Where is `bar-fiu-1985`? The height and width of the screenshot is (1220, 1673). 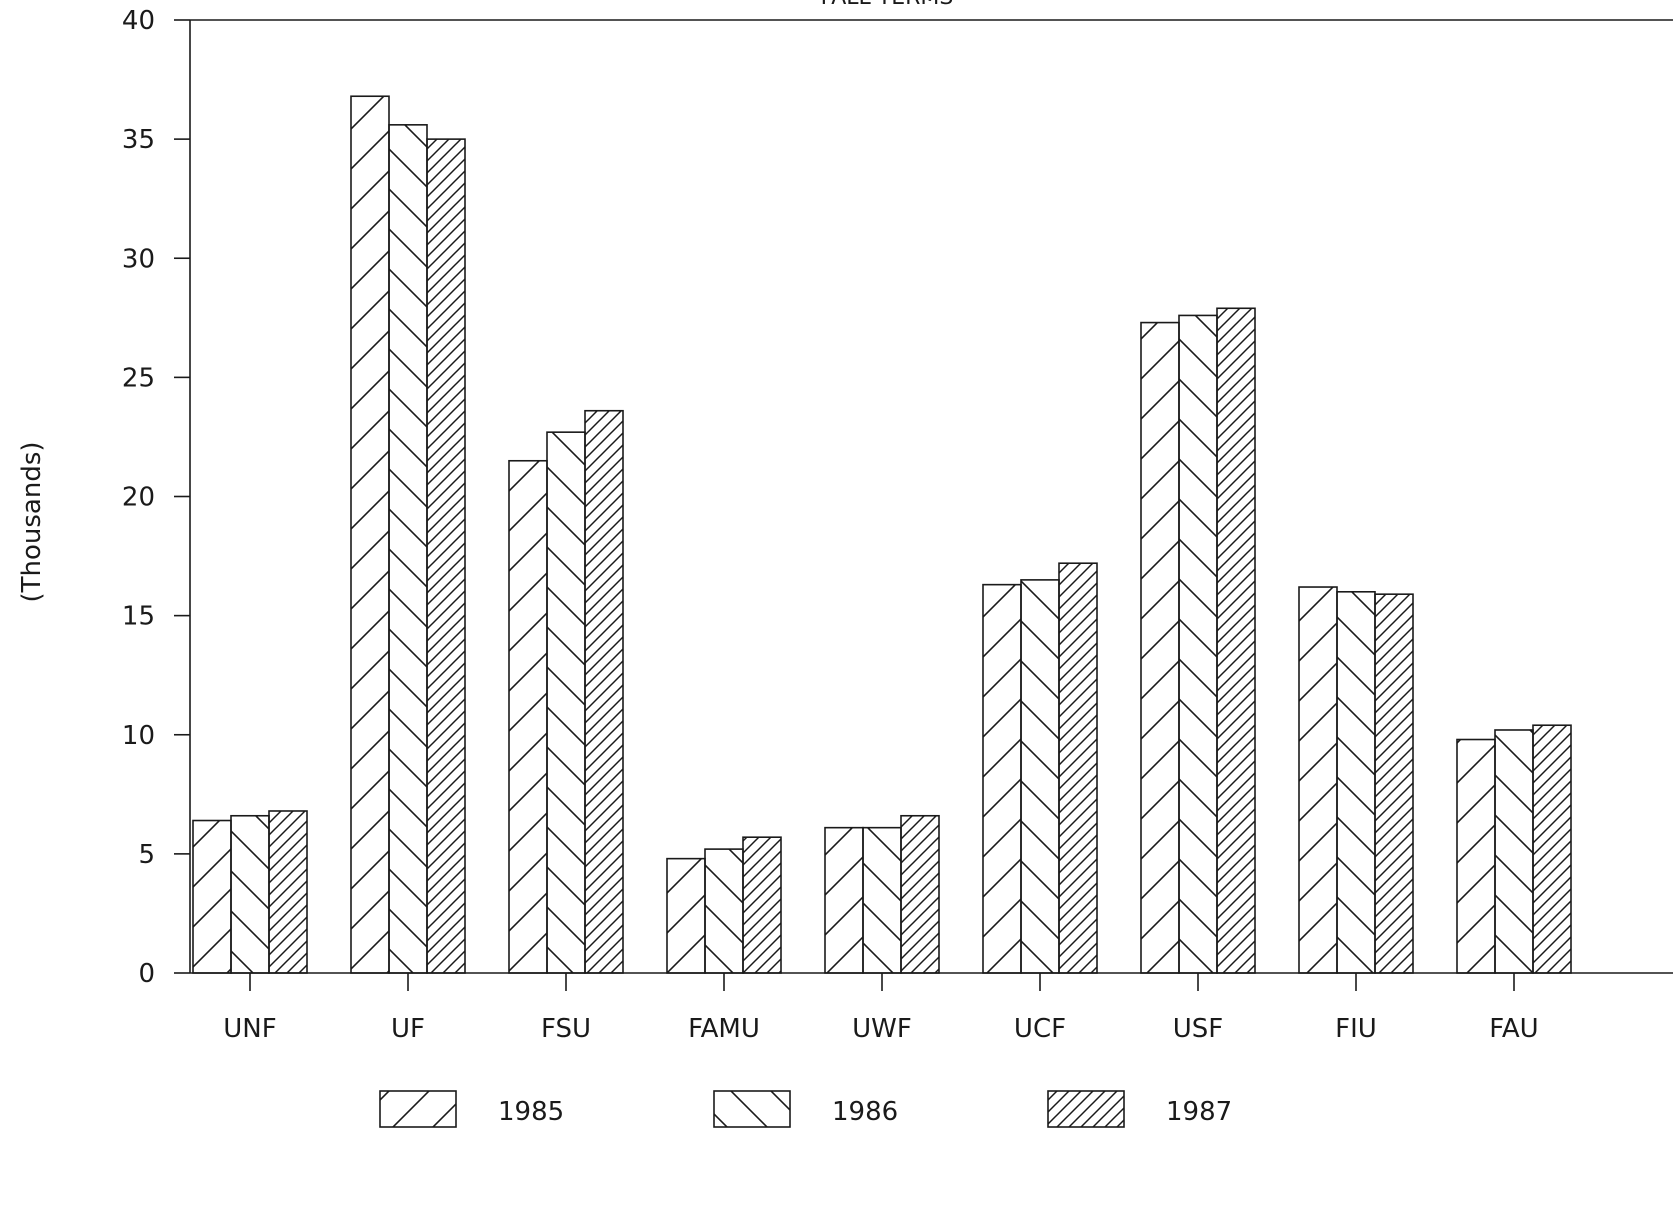
bar-fiu-1985 is located at coordinates (1318, 780).